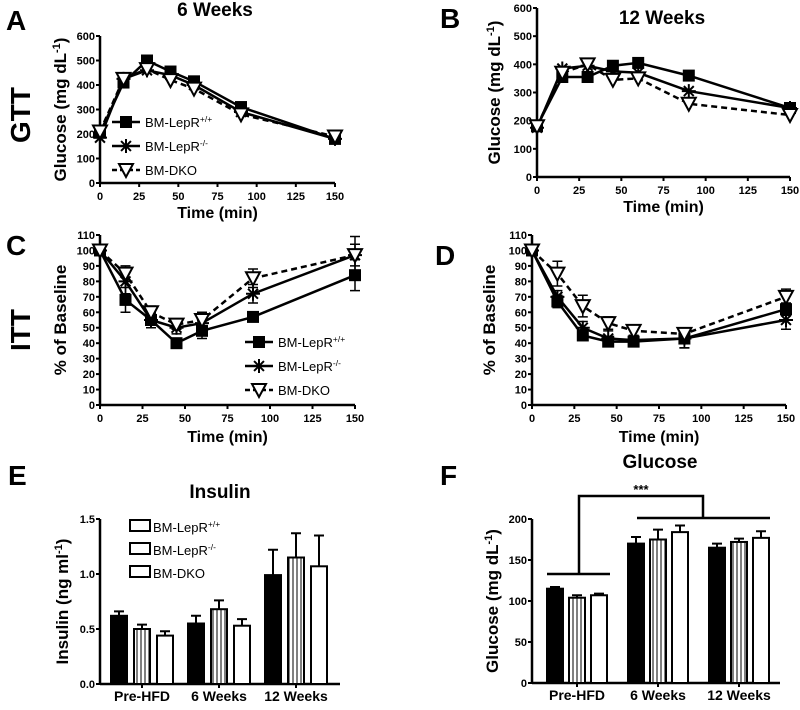 The width and height of the screenshot is (800, 710). I want to click on chart-title: 12 Weeks, so click(662, 18).